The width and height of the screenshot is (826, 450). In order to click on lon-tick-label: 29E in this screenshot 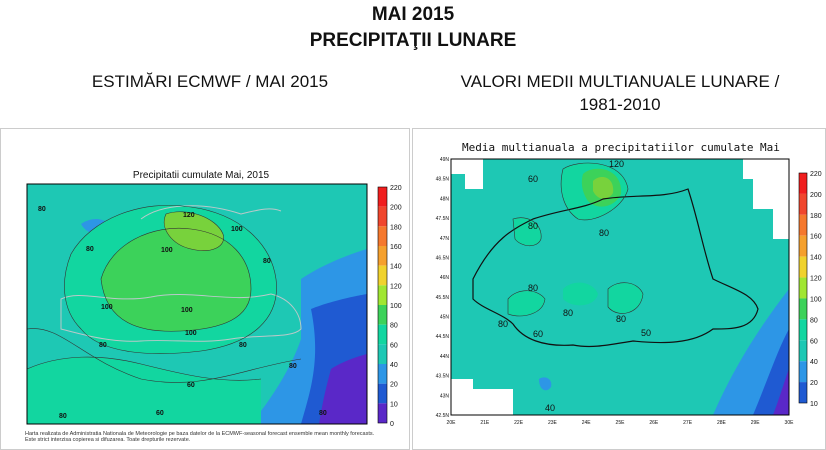, I will do `click(756, 423)`.